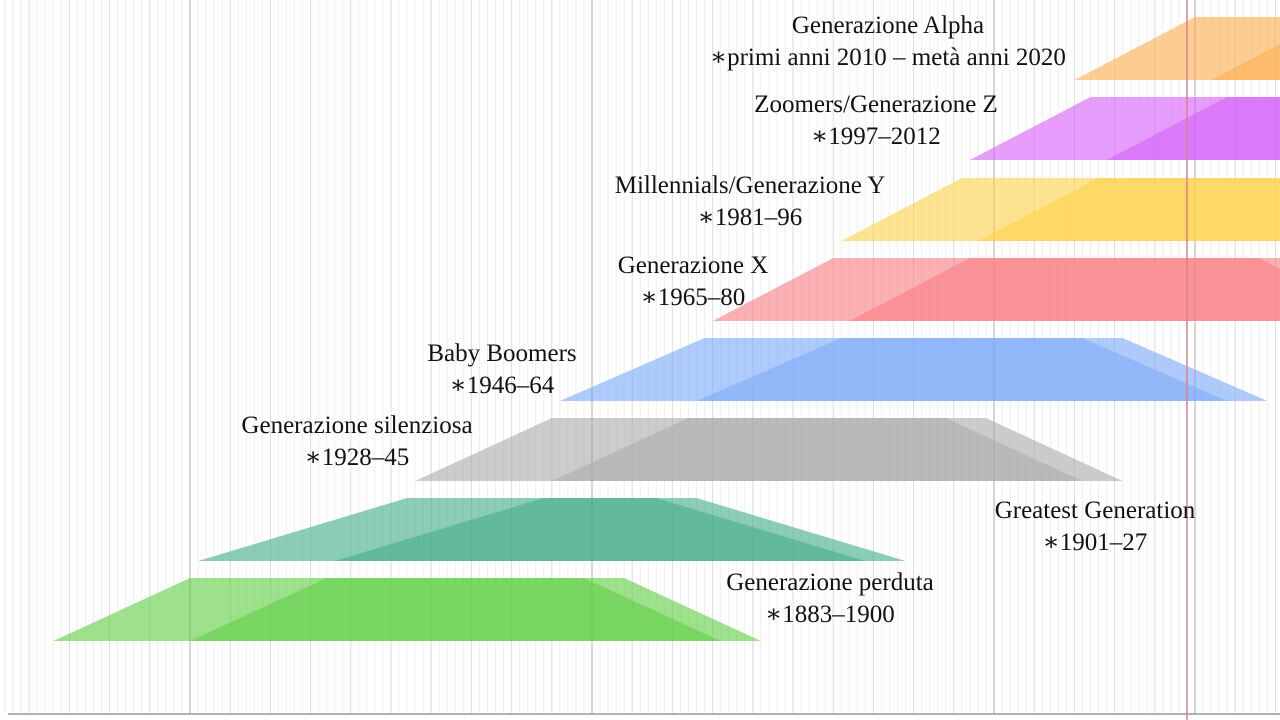 This screenshot has height=720, width=1280. Describe the element at coordinates (888, 57) in the screenshot. I see `generation-years: ∗primi anni 2010 – metà anni 2020` at that location.